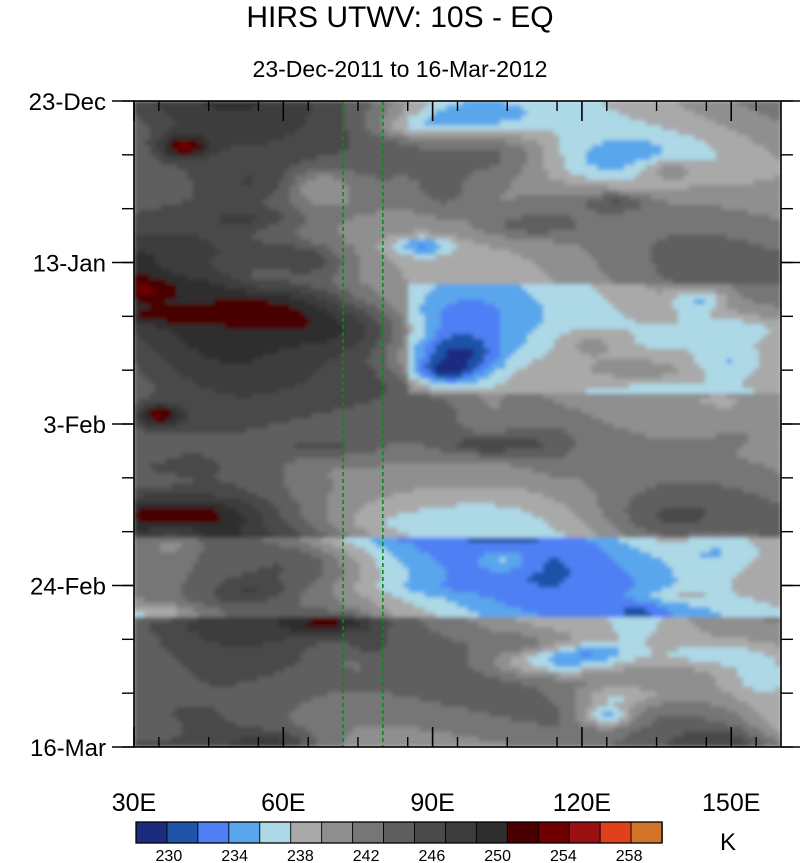  I want to click on x-tick-label: 90E, so click(432, 803).